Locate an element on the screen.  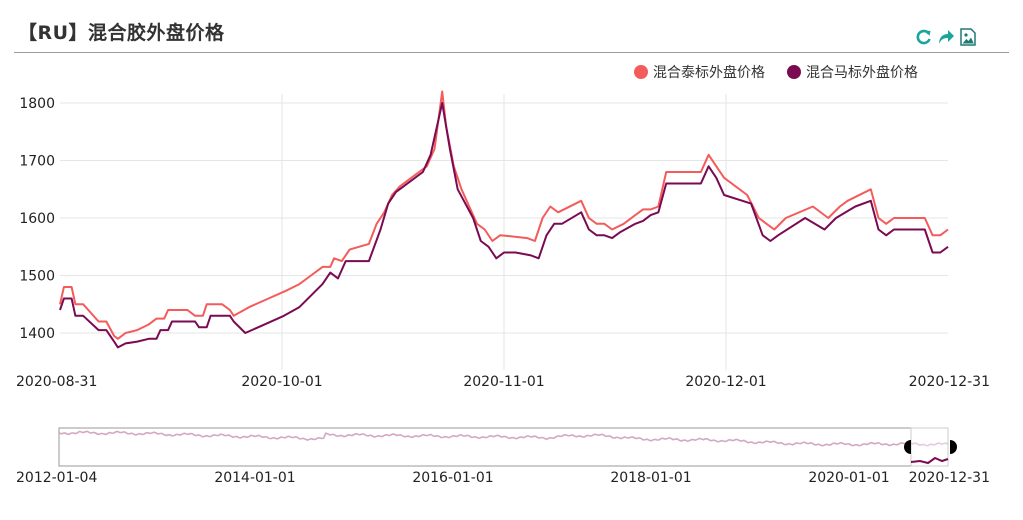
navigator-tick-label: 2020-01-01 is located at coordinates (848, 478).